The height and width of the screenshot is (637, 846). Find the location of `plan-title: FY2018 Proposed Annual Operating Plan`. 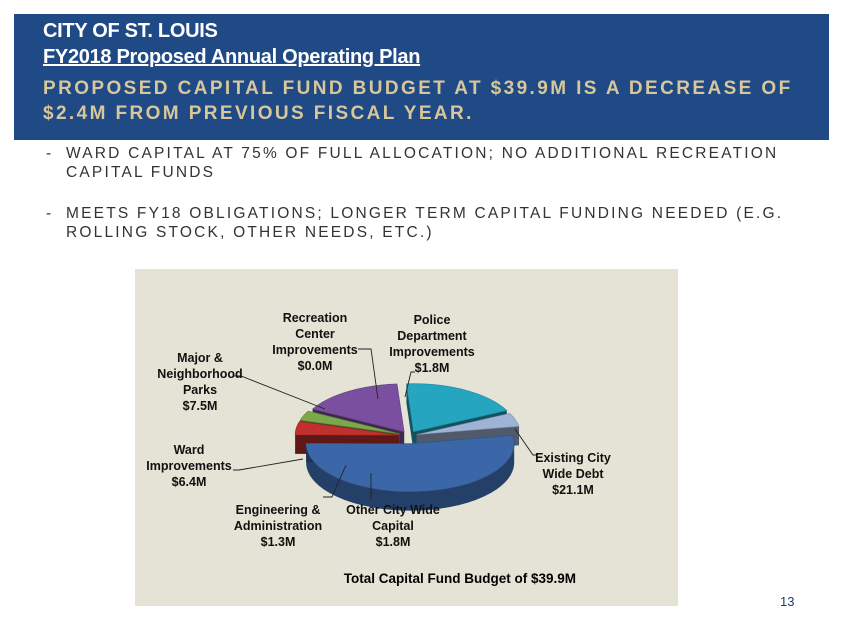

plan-title: FY2018 Proposed Annual Operating Plan is located at coordinates (232, 57).